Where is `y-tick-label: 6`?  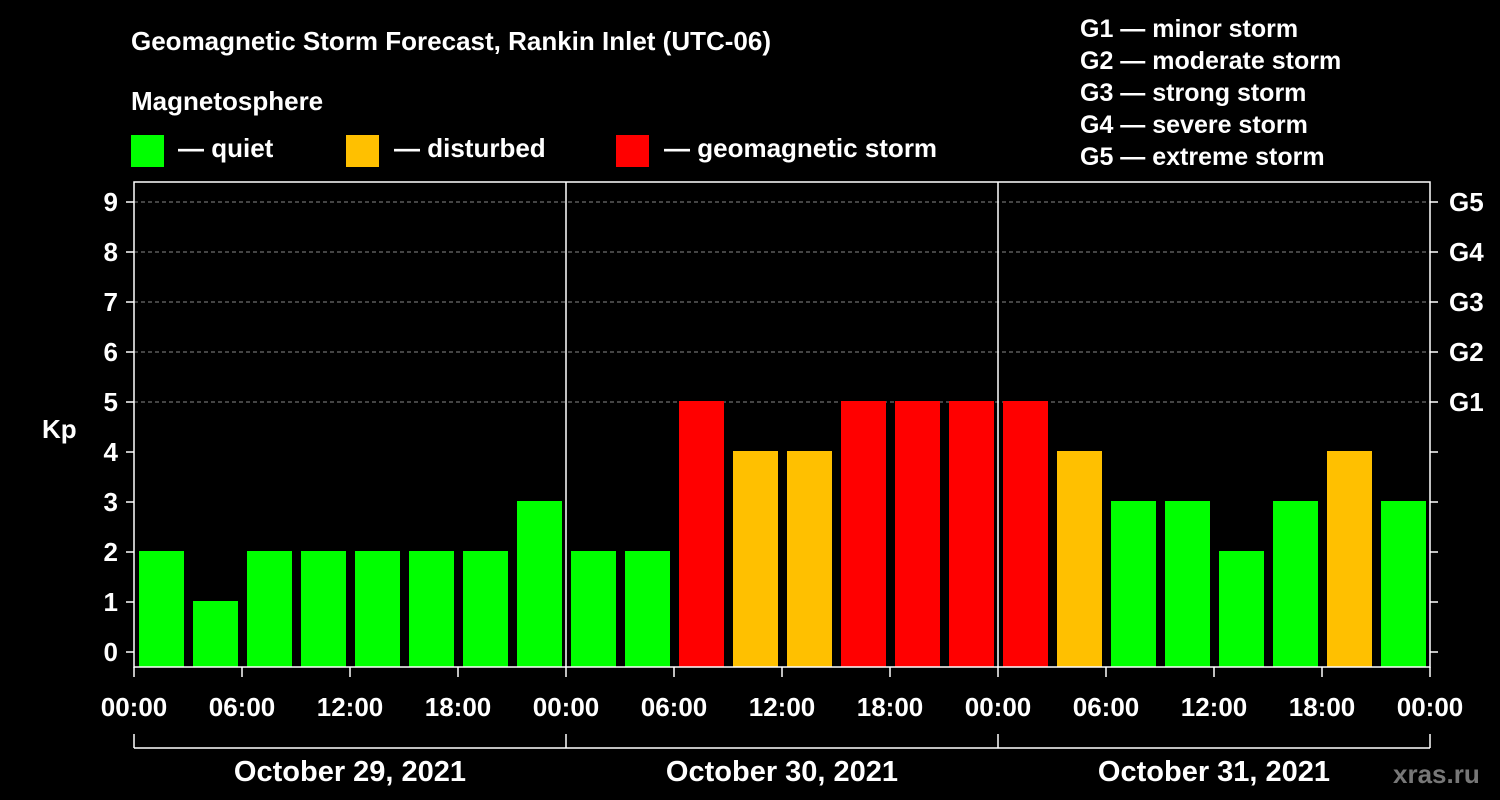
y-tick-label: 6 is located at coordinates (111, 352).